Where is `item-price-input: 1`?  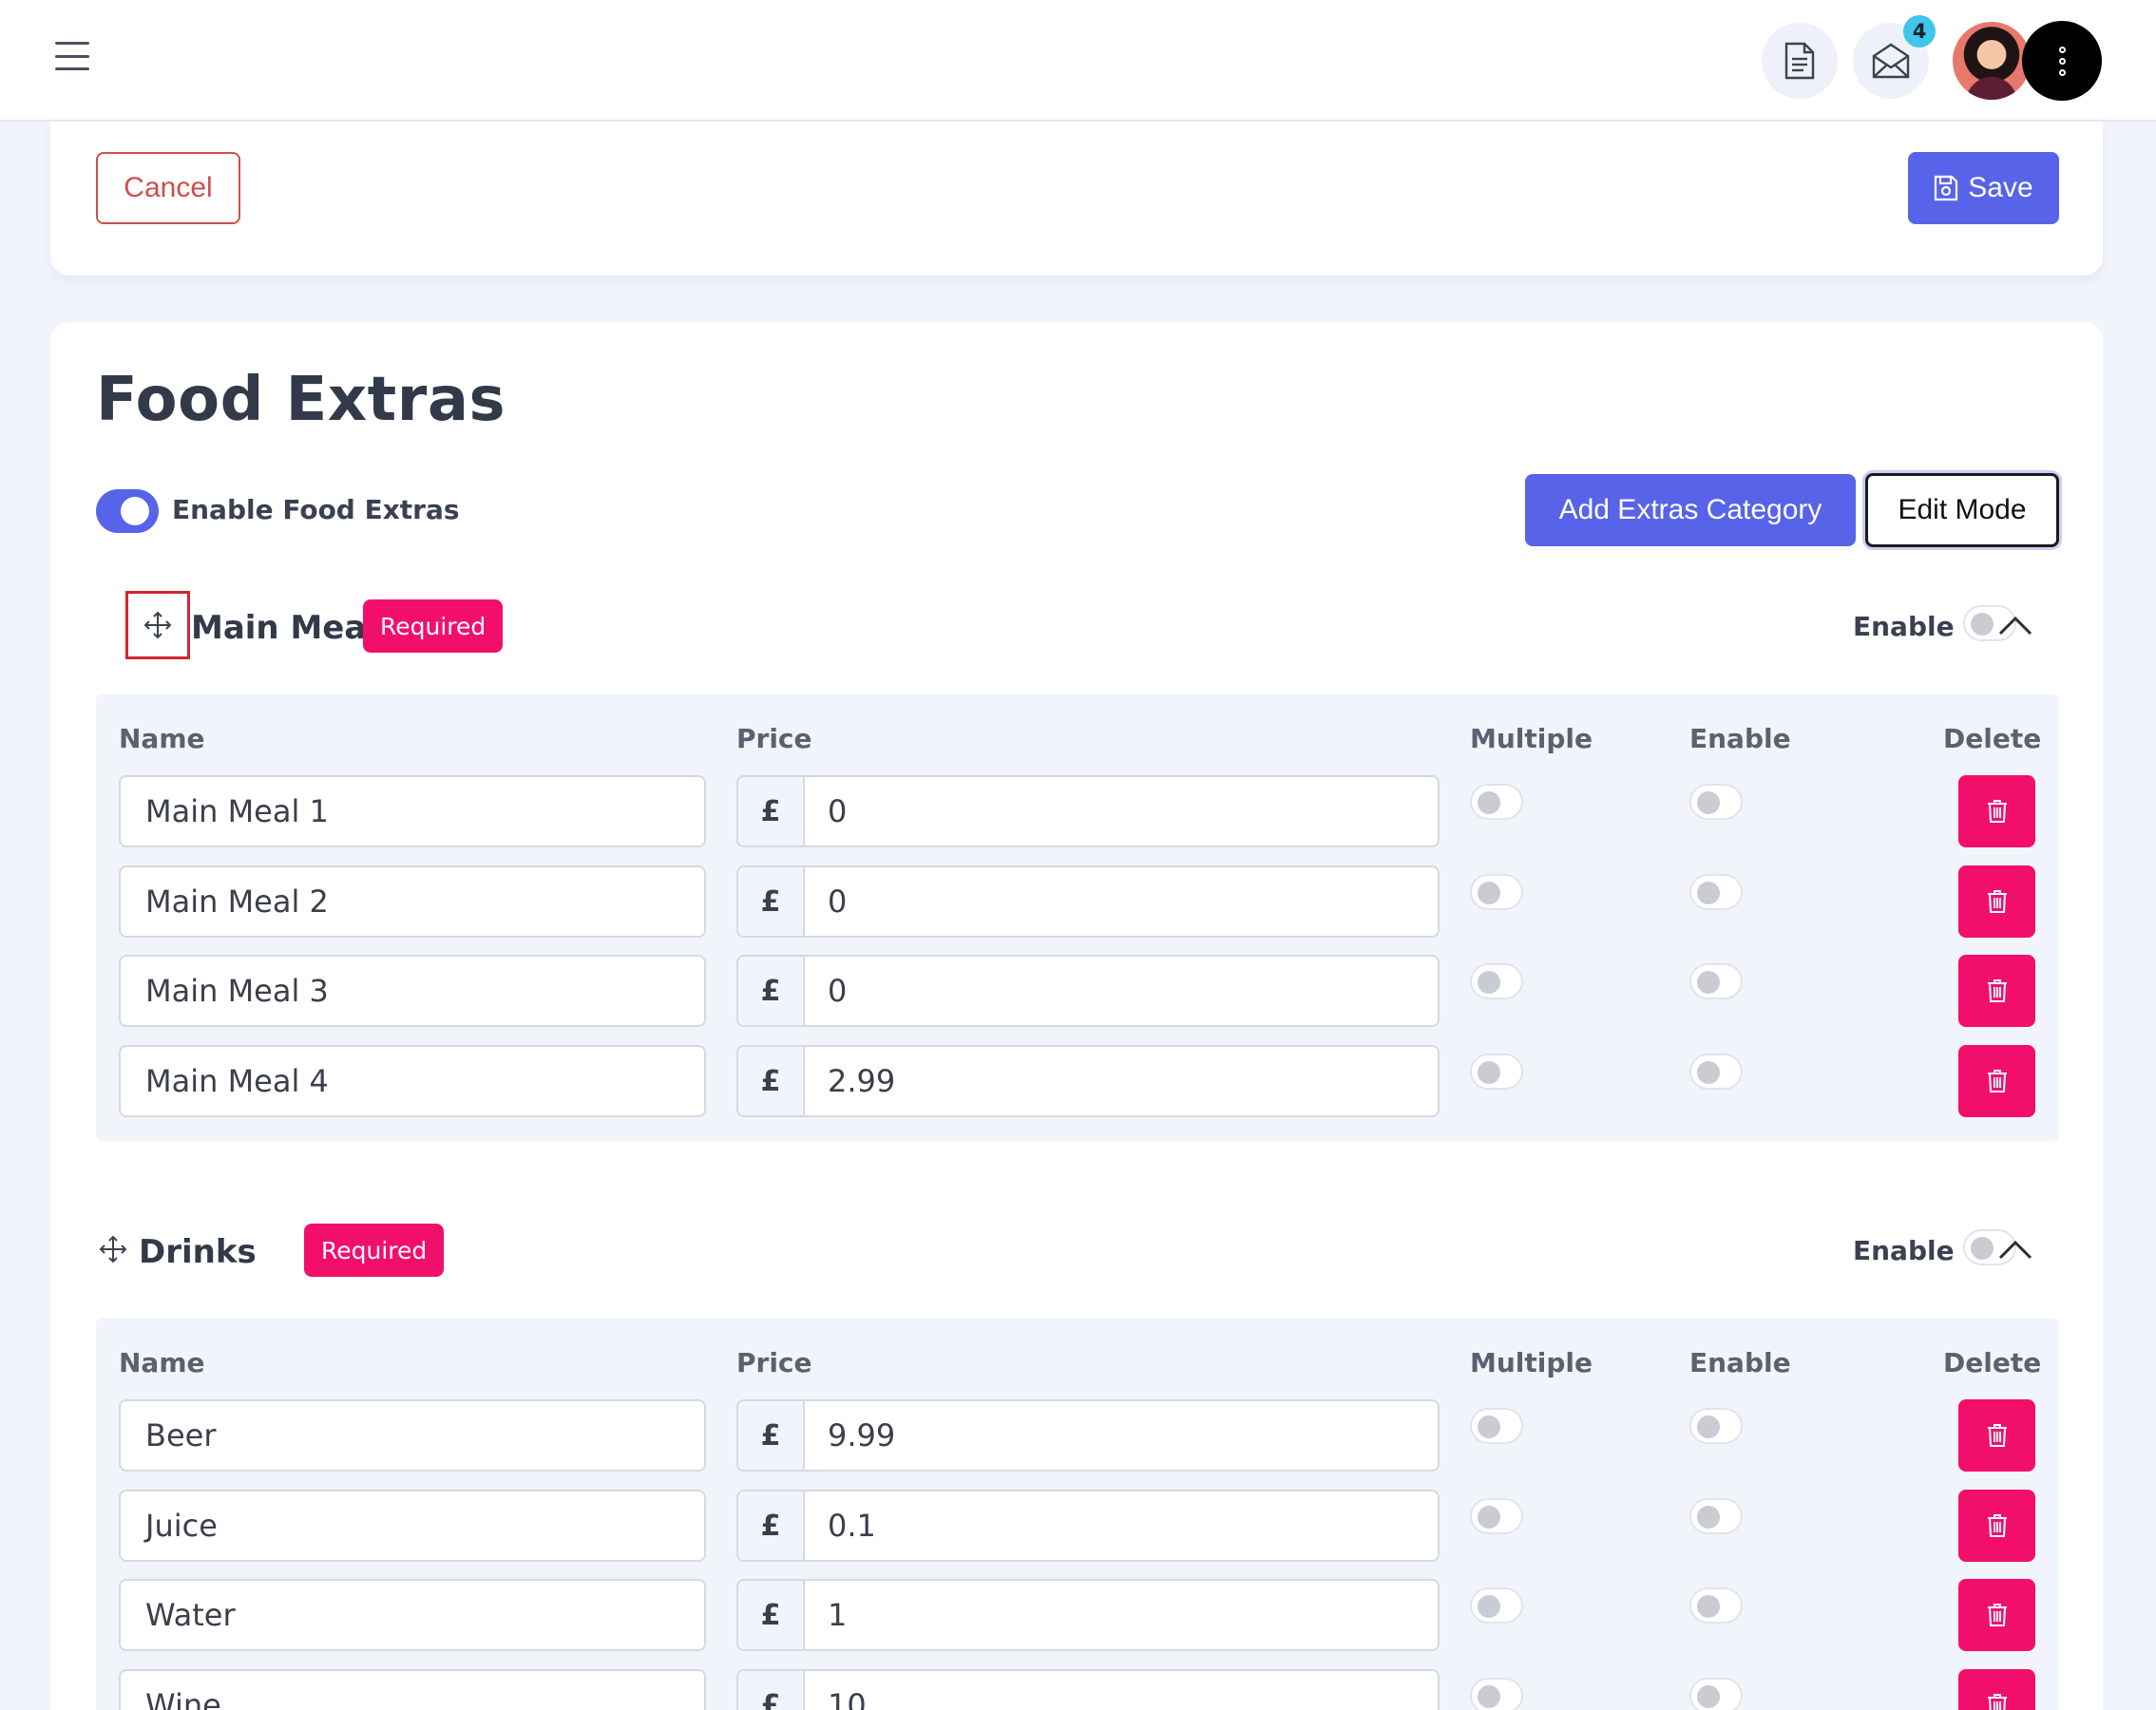
item-price-input: 1 is located at coordinates (838, 1615).